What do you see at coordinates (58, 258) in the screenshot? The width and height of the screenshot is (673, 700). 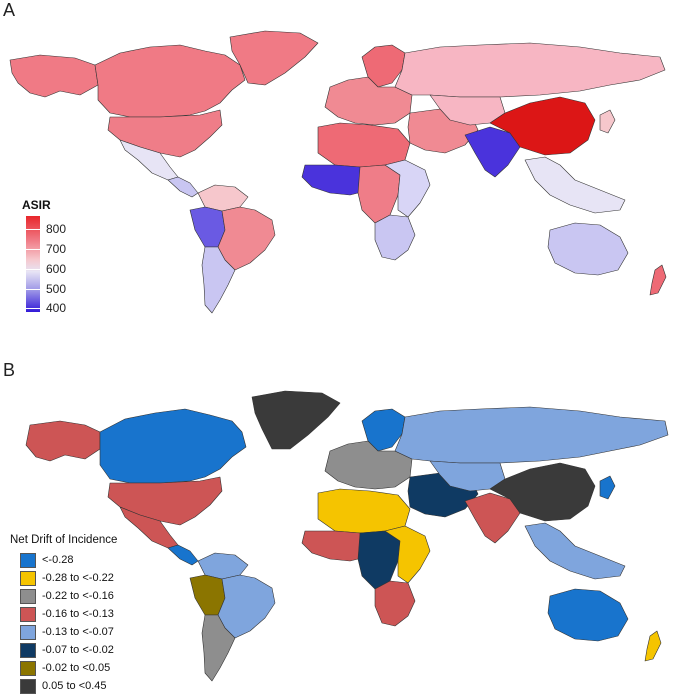 I see `asir-legend: ASIR 800 700 600 500 400` at bounding box center [58, 258].